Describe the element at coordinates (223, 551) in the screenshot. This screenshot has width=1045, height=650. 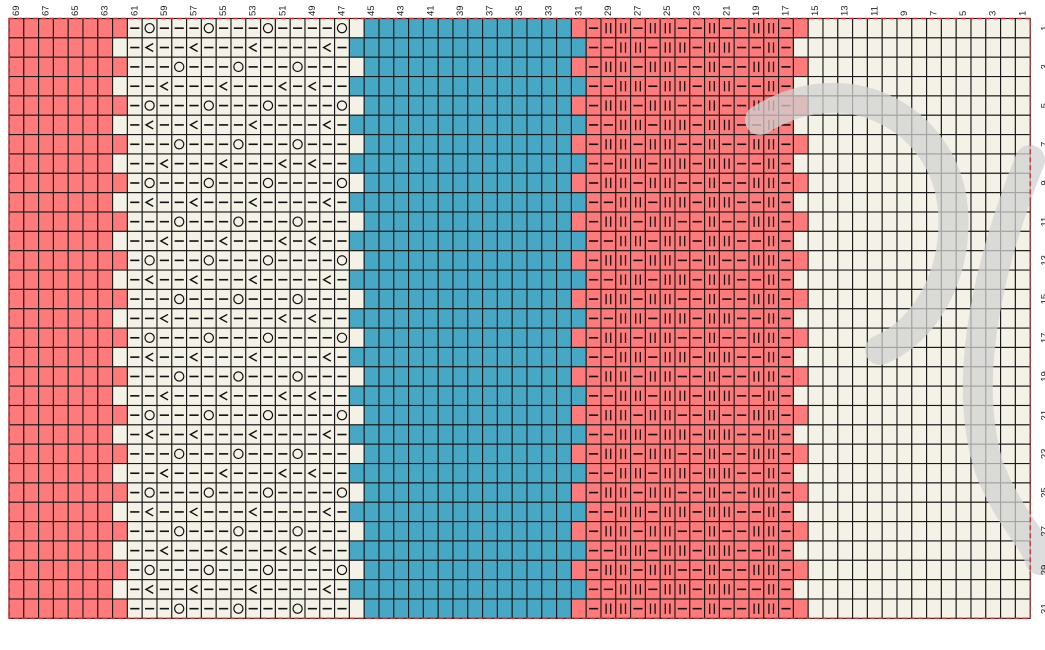
I see `decrease-symbol` at that location.